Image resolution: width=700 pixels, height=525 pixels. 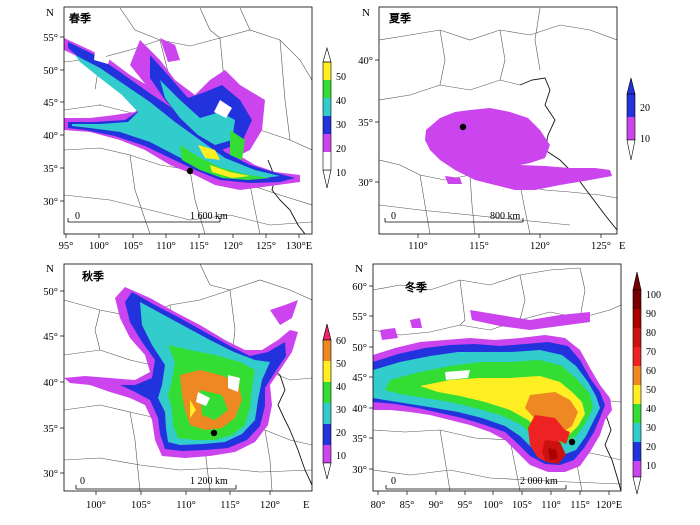 What do you see at coordinates (436, 505) in the screenshot?
I see `winter-lon-label: 90°` at bounding box center [436, 505].